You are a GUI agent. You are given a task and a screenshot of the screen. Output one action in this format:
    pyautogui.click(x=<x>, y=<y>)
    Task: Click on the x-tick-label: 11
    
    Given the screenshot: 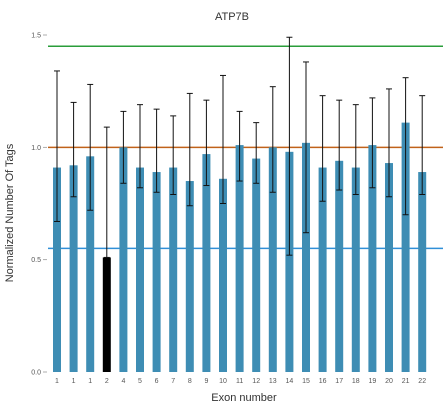 What is the action you would take?
    pyautogui.click(x=239, y=381)
    